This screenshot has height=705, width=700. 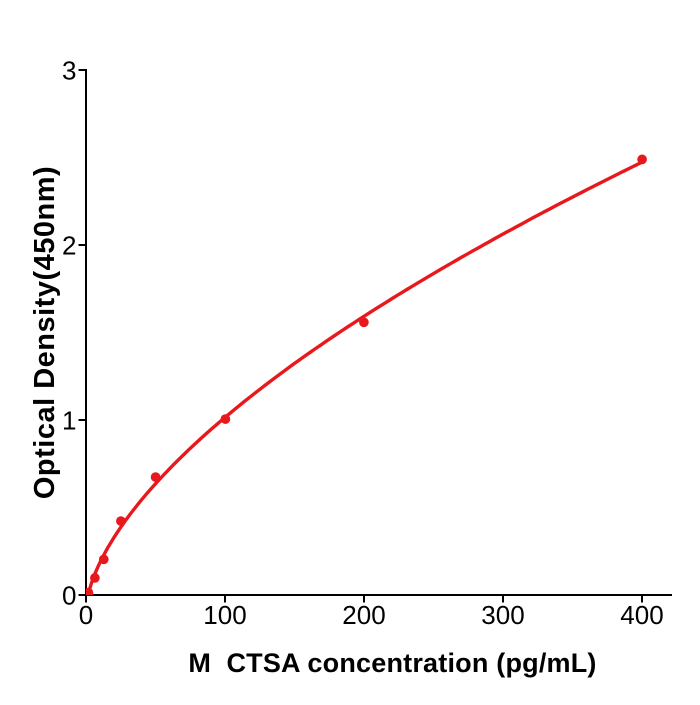 I want to click on svg-text: Optical Density(450nm), so click(x=45, y=332).